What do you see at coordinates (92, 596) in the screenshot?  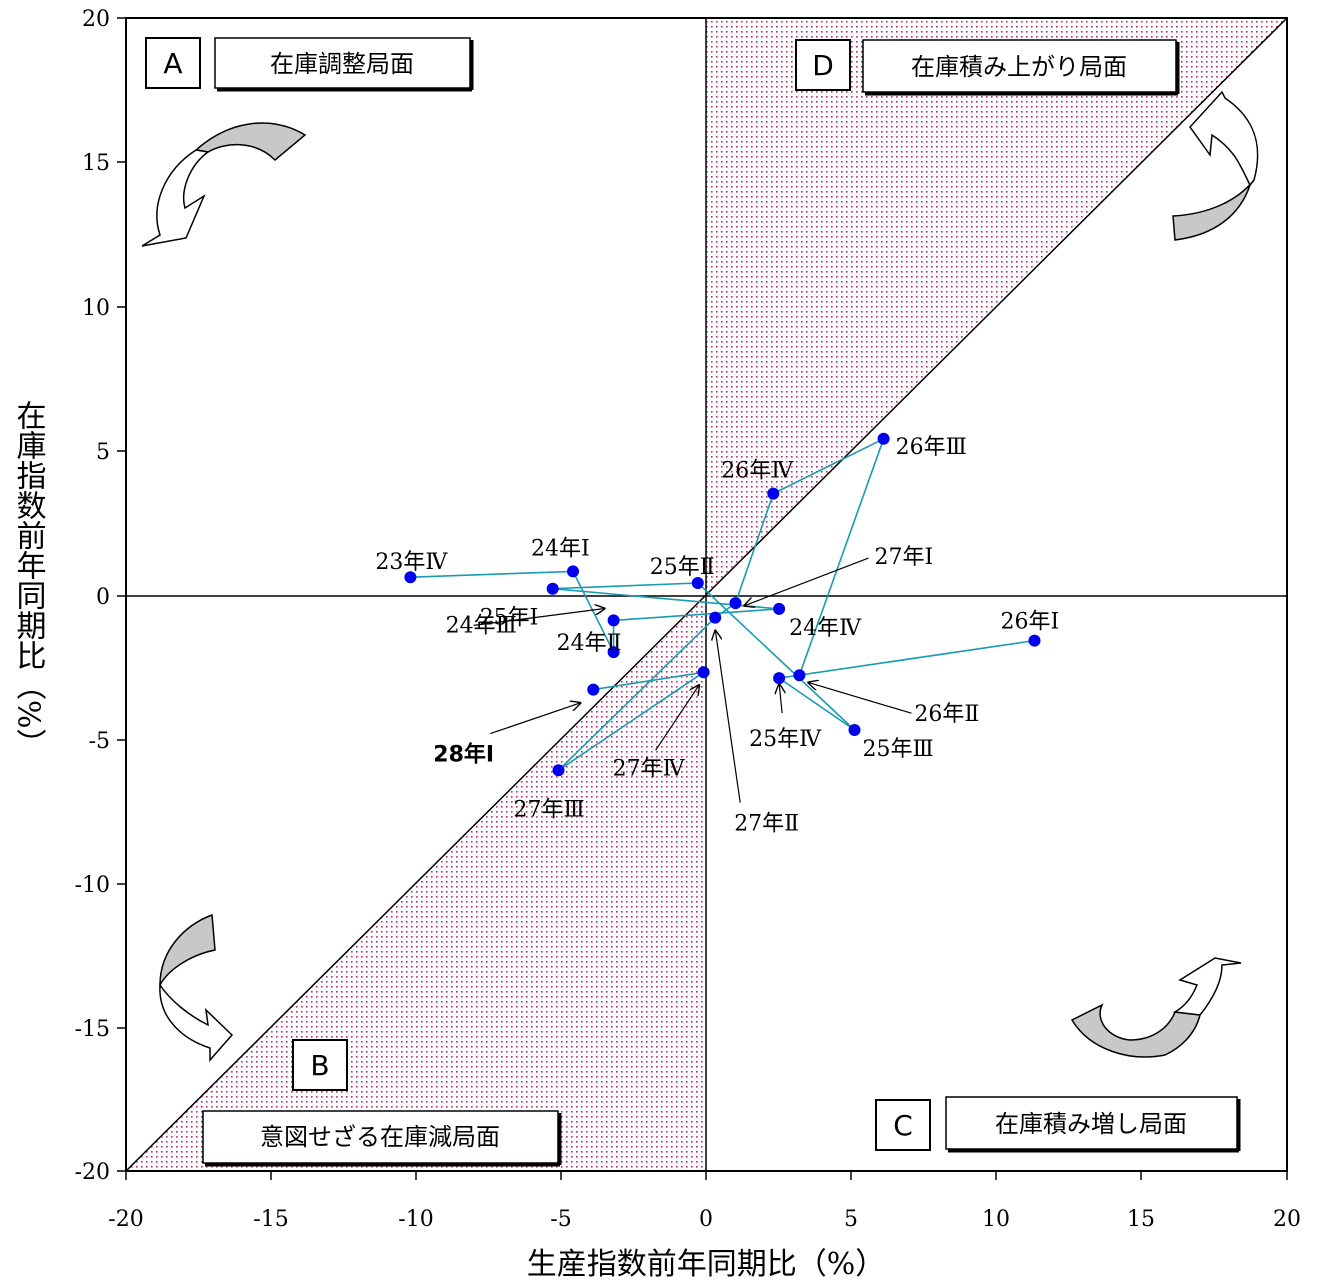 I see `y-tick-labels: 20 15 10 5 0 -5 -10 -15 -20` at bounding box center [92, 596].